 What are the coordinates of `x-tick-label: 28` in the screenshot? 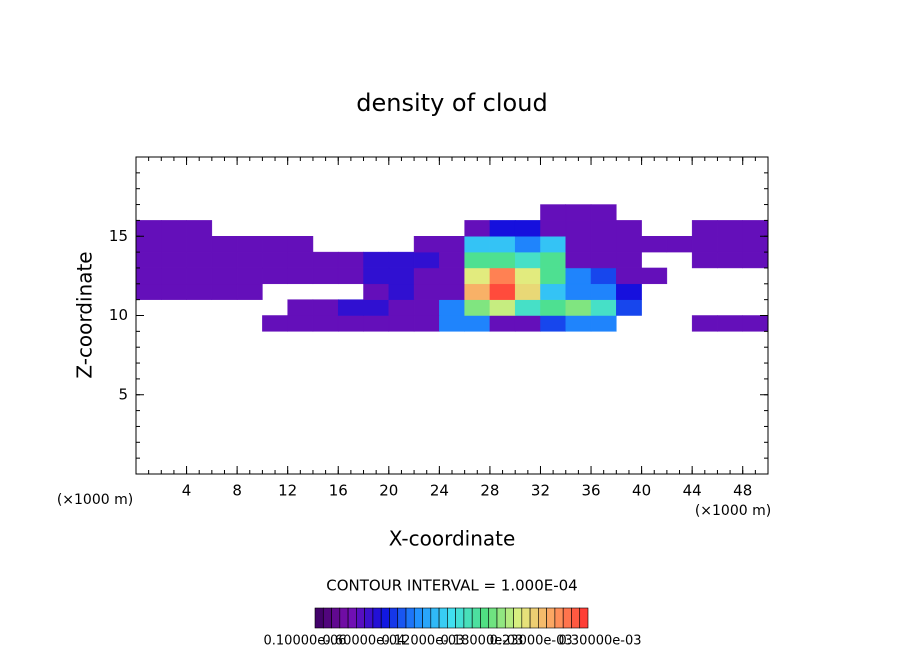 It's located at (489, 491).